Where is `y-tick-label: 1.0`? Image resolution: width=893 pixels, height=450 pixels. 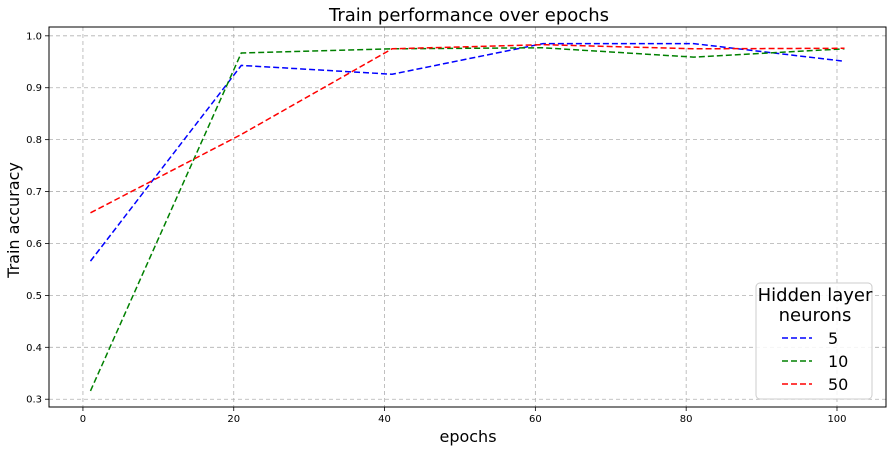 y-tick-label: 1.0 is located at coordinates (34, 36).